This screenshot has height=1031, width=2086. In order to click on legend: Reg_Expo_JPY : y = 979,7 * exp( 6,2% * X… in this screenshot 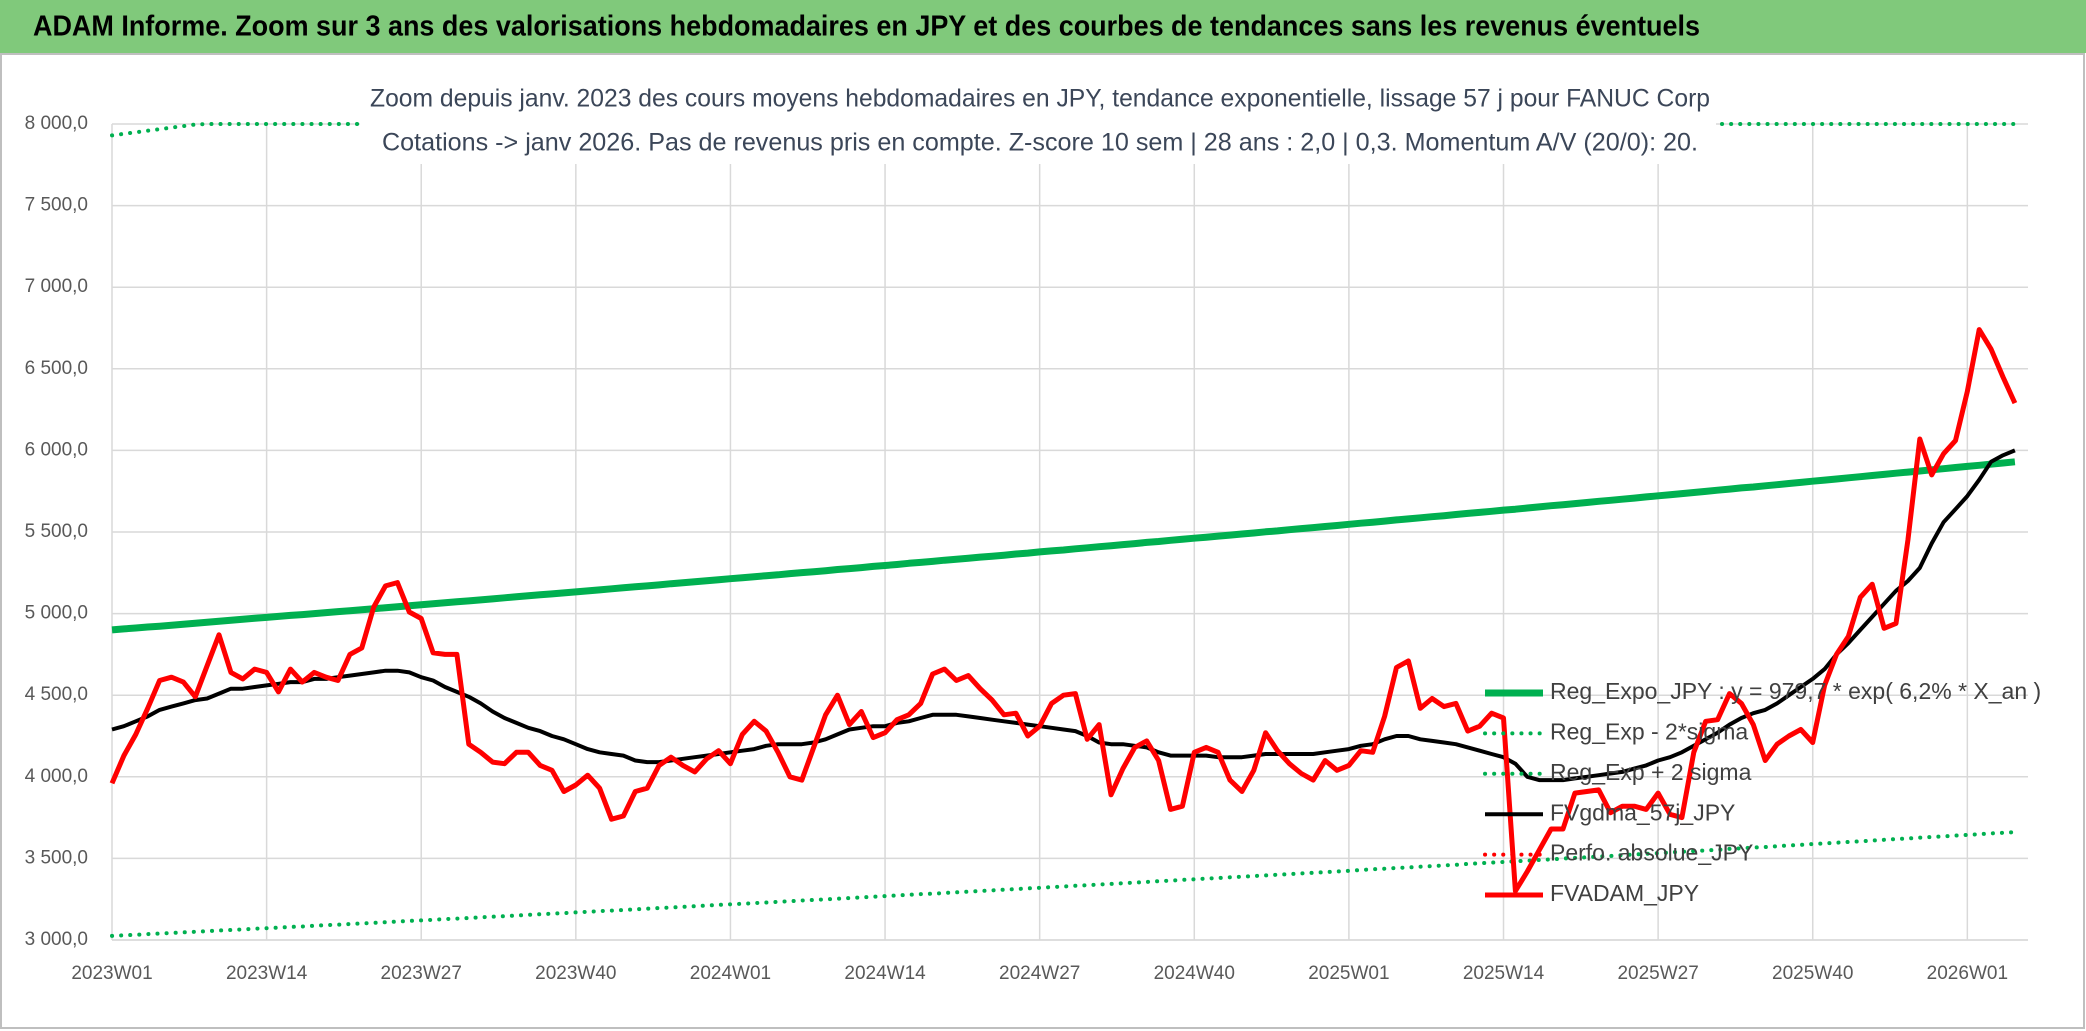, I will do `click(1762, 792)`.